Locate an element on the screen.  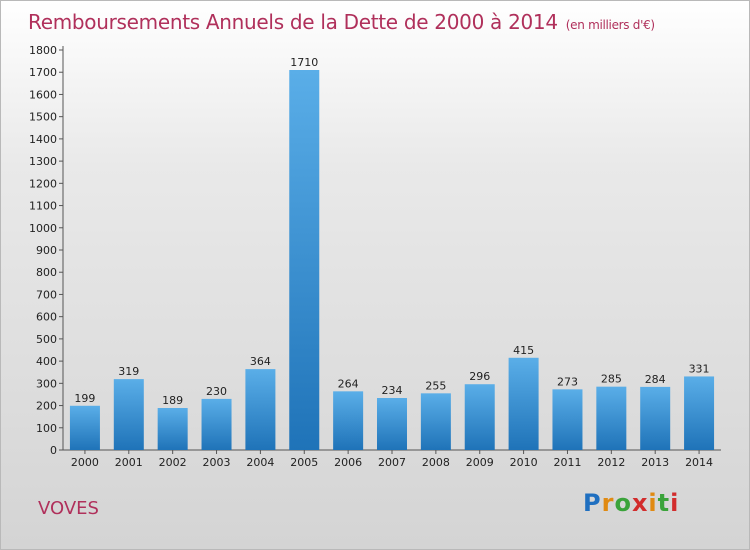
y-tick-label: 1800 is located at coordinates (43, 50).